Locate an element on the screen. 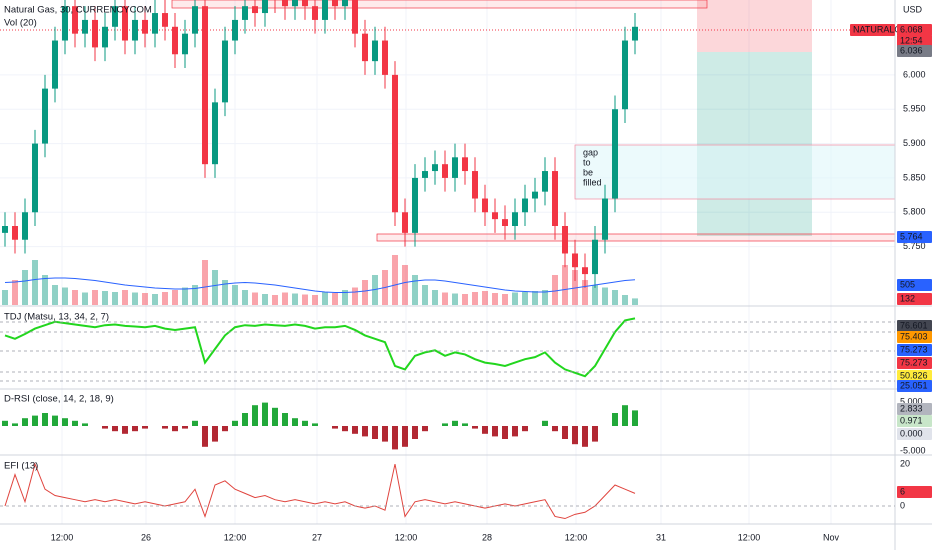 The width and height of the screenshot is (932, 550). price-badge-label: 0.971 is located at coordinates (911, 420).